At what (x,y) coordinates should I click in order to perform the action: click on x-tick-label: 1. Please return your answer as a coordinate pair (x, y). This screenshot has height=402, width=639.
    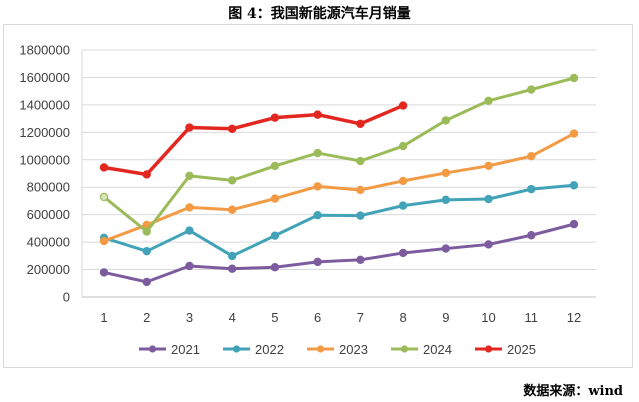
    Looking at the image, I should click on (103, 317).